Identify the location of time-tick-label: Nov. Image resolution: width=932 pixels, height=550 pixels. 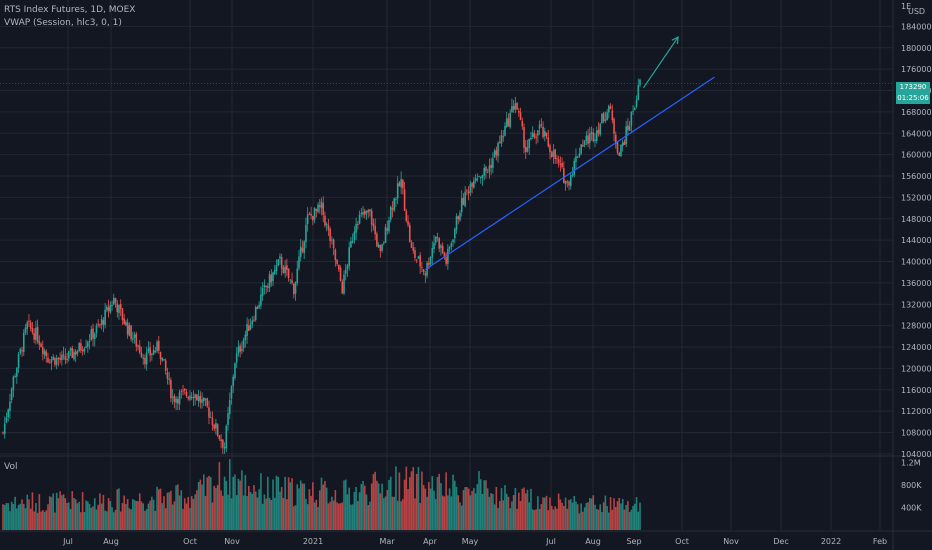
(731, 541).